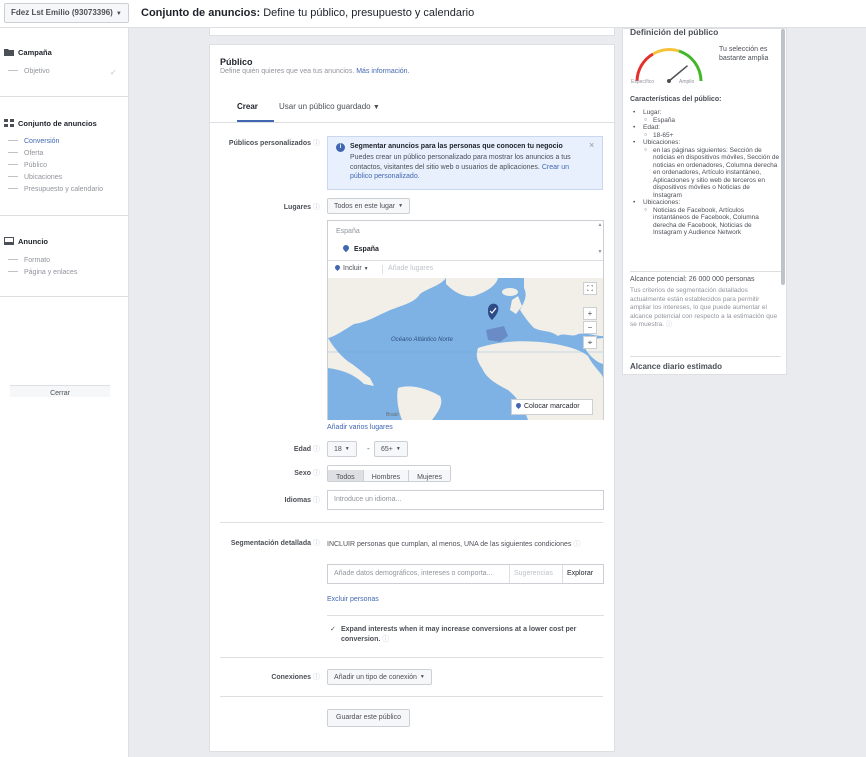 The height and width of the screenshot is (757, 866). What do you see at coordinates (580, 573) in the screenshot?
I see `explore-button: Explorar` at bounding box center [580, 573].